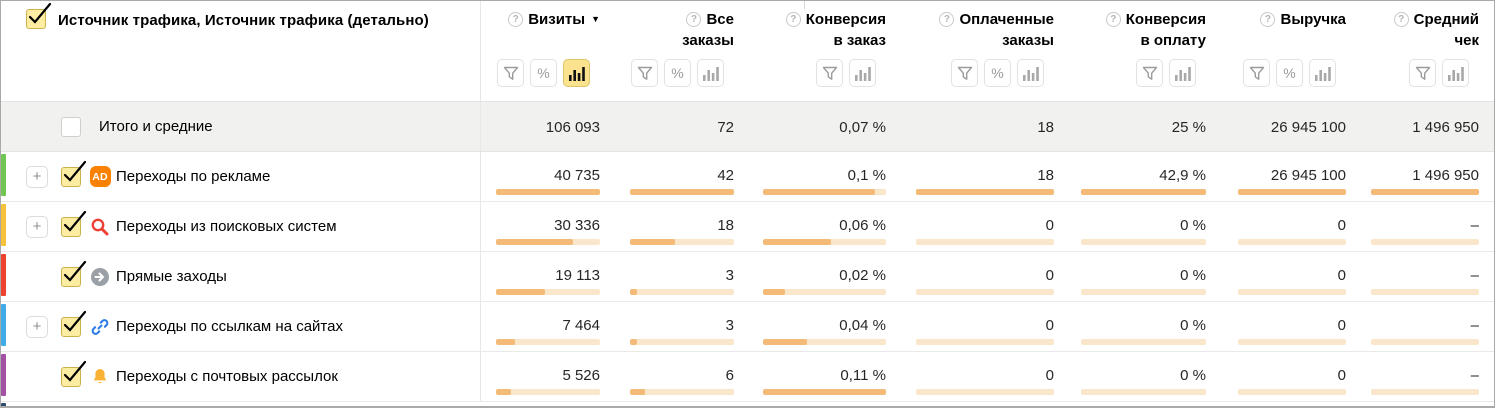 This screenshot has width=1495, height=408. I want to click on select-all-checkbox, so click(39, 15).